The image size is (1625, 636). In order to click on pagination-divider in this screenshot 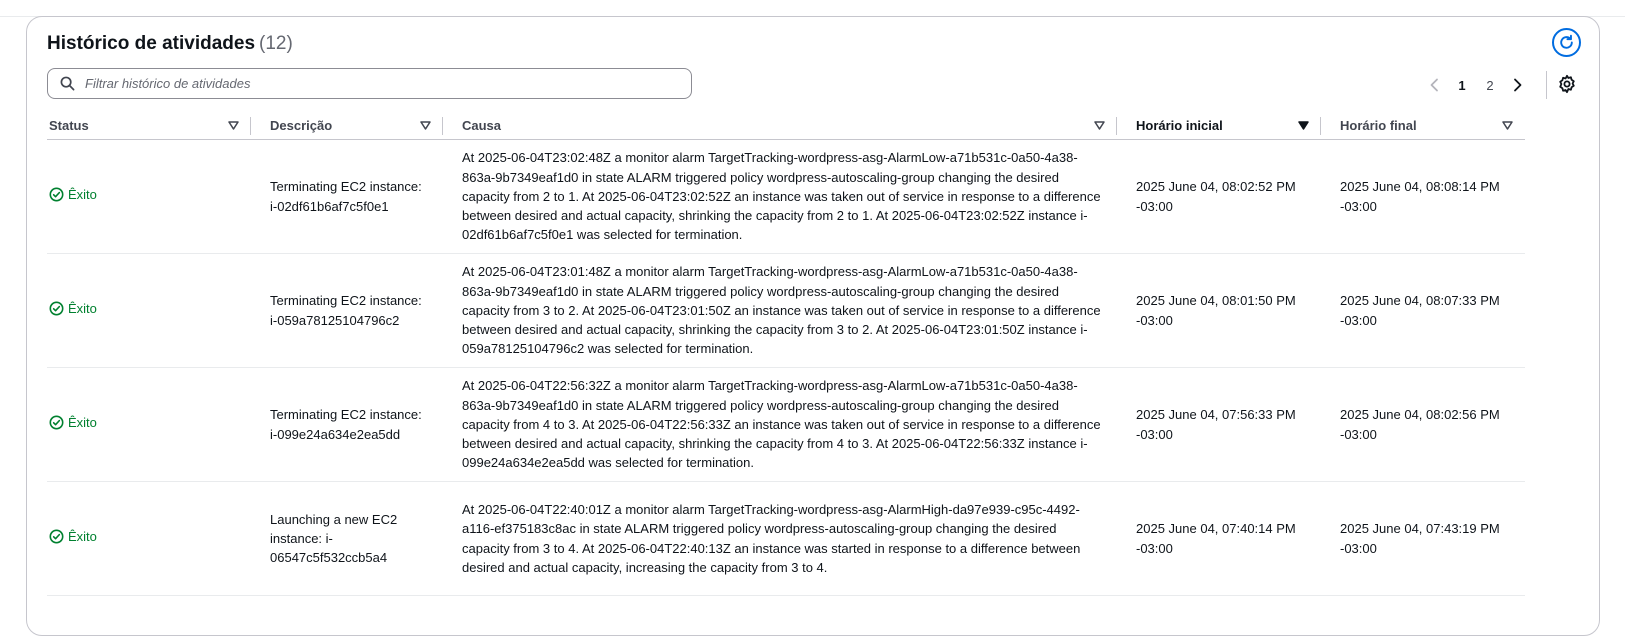, I will do `click(1546, 85)`.